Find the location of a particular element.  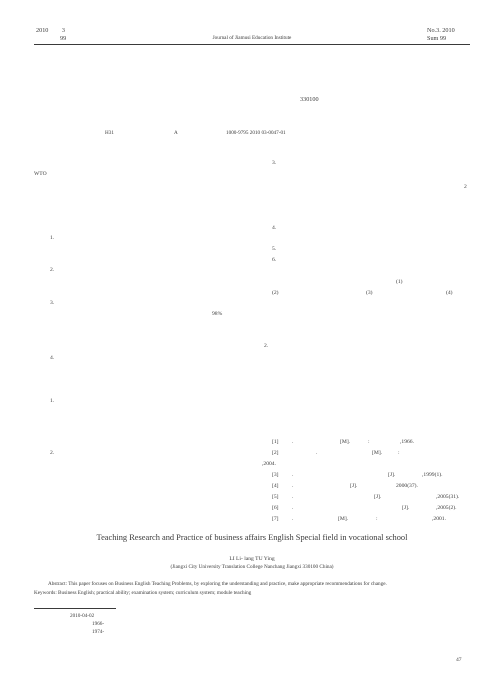

left-item-2: 2. is located at coordinates (52, 270).